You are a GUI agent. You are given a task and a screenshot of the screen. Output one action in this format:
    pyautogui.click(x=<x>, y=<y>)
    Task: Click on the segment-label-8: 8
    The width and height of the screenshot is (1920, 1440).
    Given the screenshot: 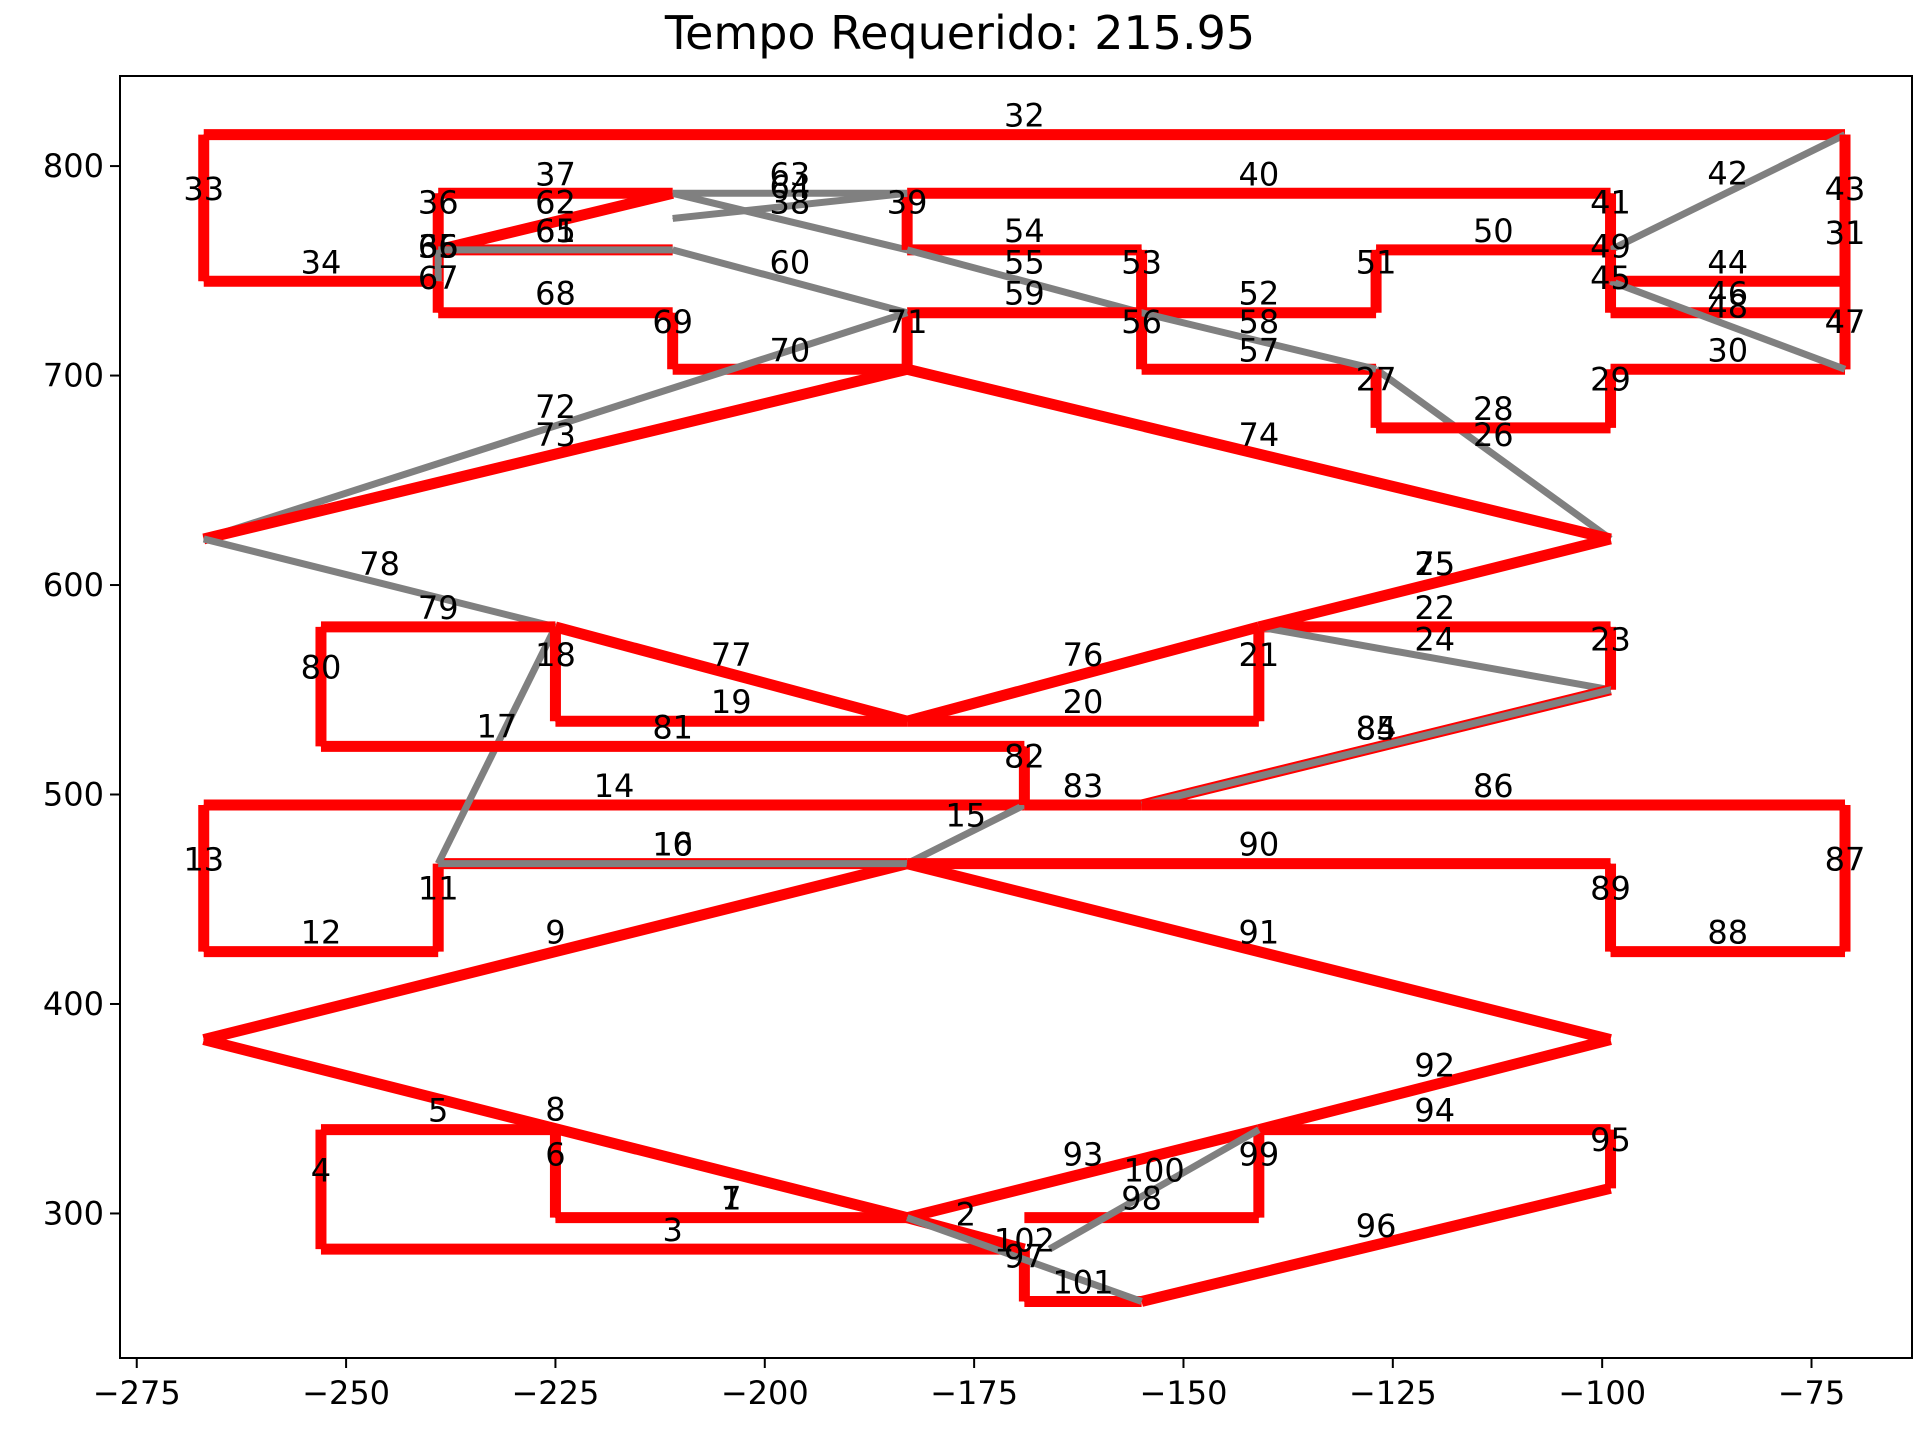 What is the action you would take?
    pyautogui.click(x=555, y=1110)
    